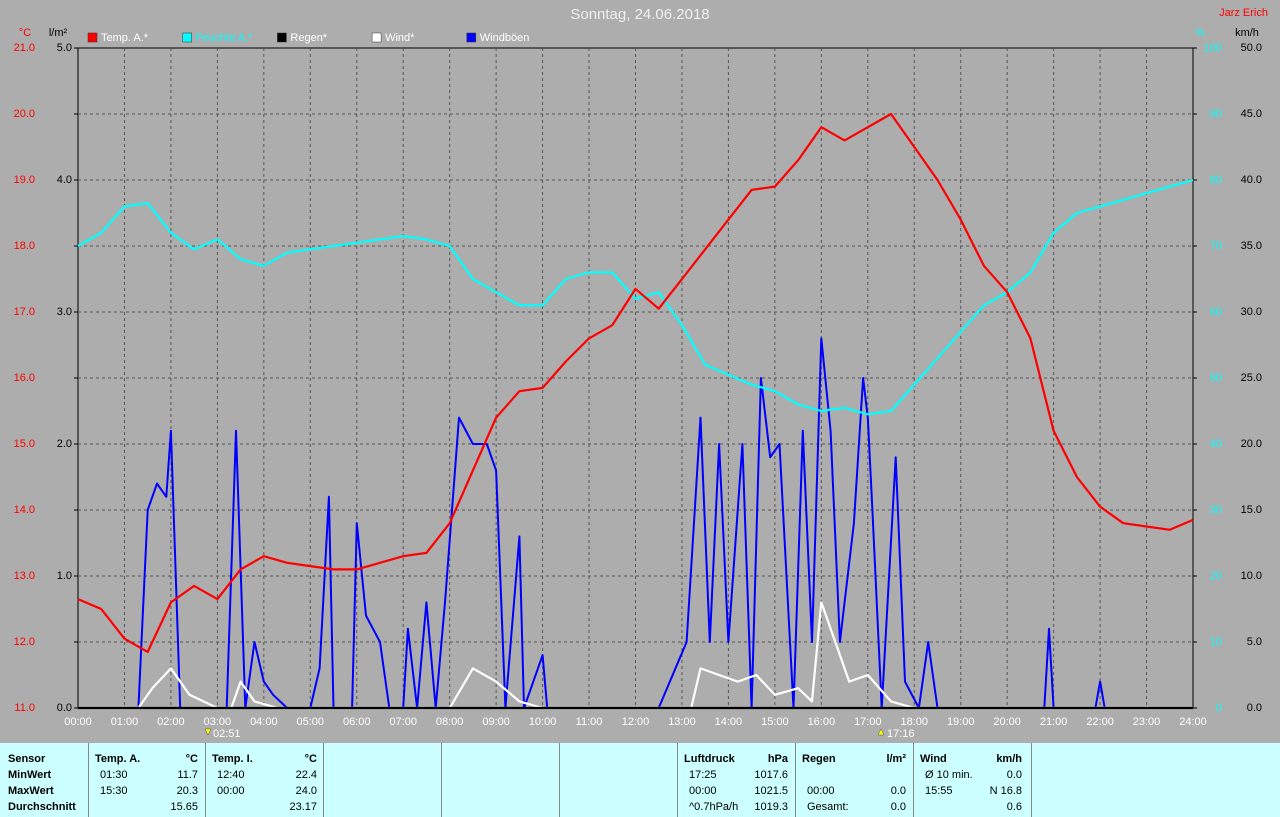  What do you see at coordinates (636, 722) in the screenshot?
I see `x-tick-label: 12:00` at bounding box center [636, 722].